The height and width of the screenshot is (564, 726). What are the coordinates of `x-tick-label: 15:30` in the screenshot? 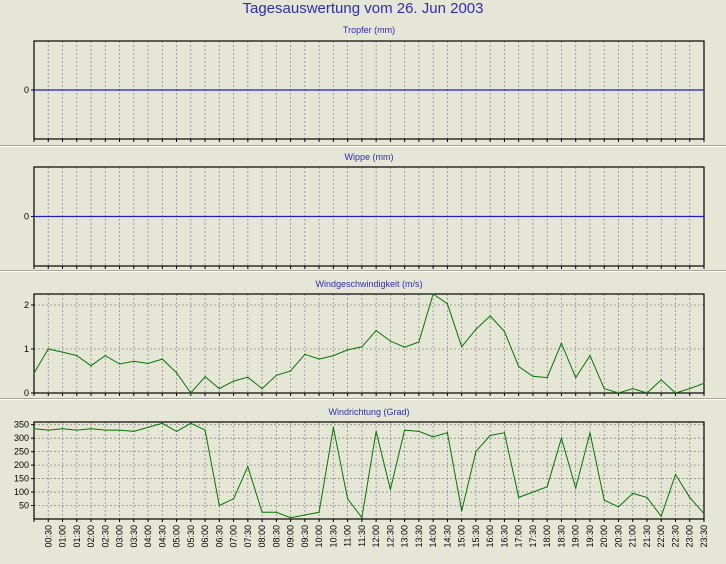 It's located at (476, 536).